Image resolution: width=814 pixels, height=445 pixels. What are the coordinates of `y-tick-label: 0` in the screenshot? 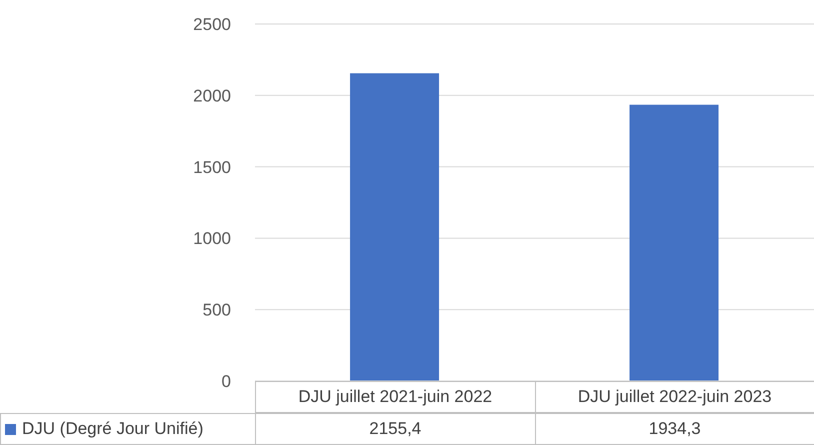 It's located at (226, 382).